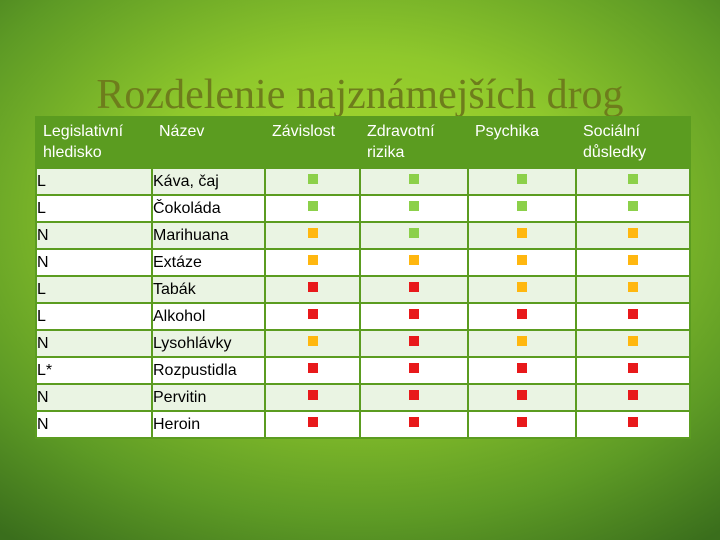  I want to click on table-row: L Tabák, so click(363, 289).